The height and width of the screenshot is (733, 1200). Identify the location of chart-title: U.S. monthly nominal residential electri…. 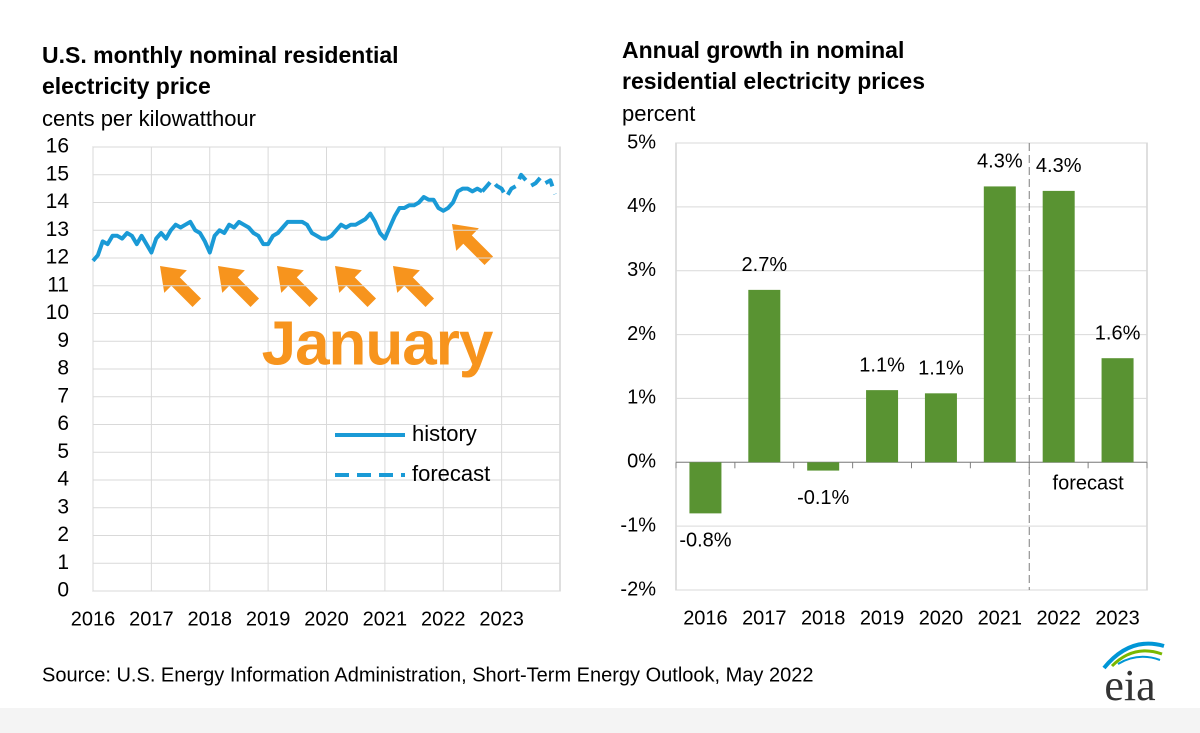
(220, 70).